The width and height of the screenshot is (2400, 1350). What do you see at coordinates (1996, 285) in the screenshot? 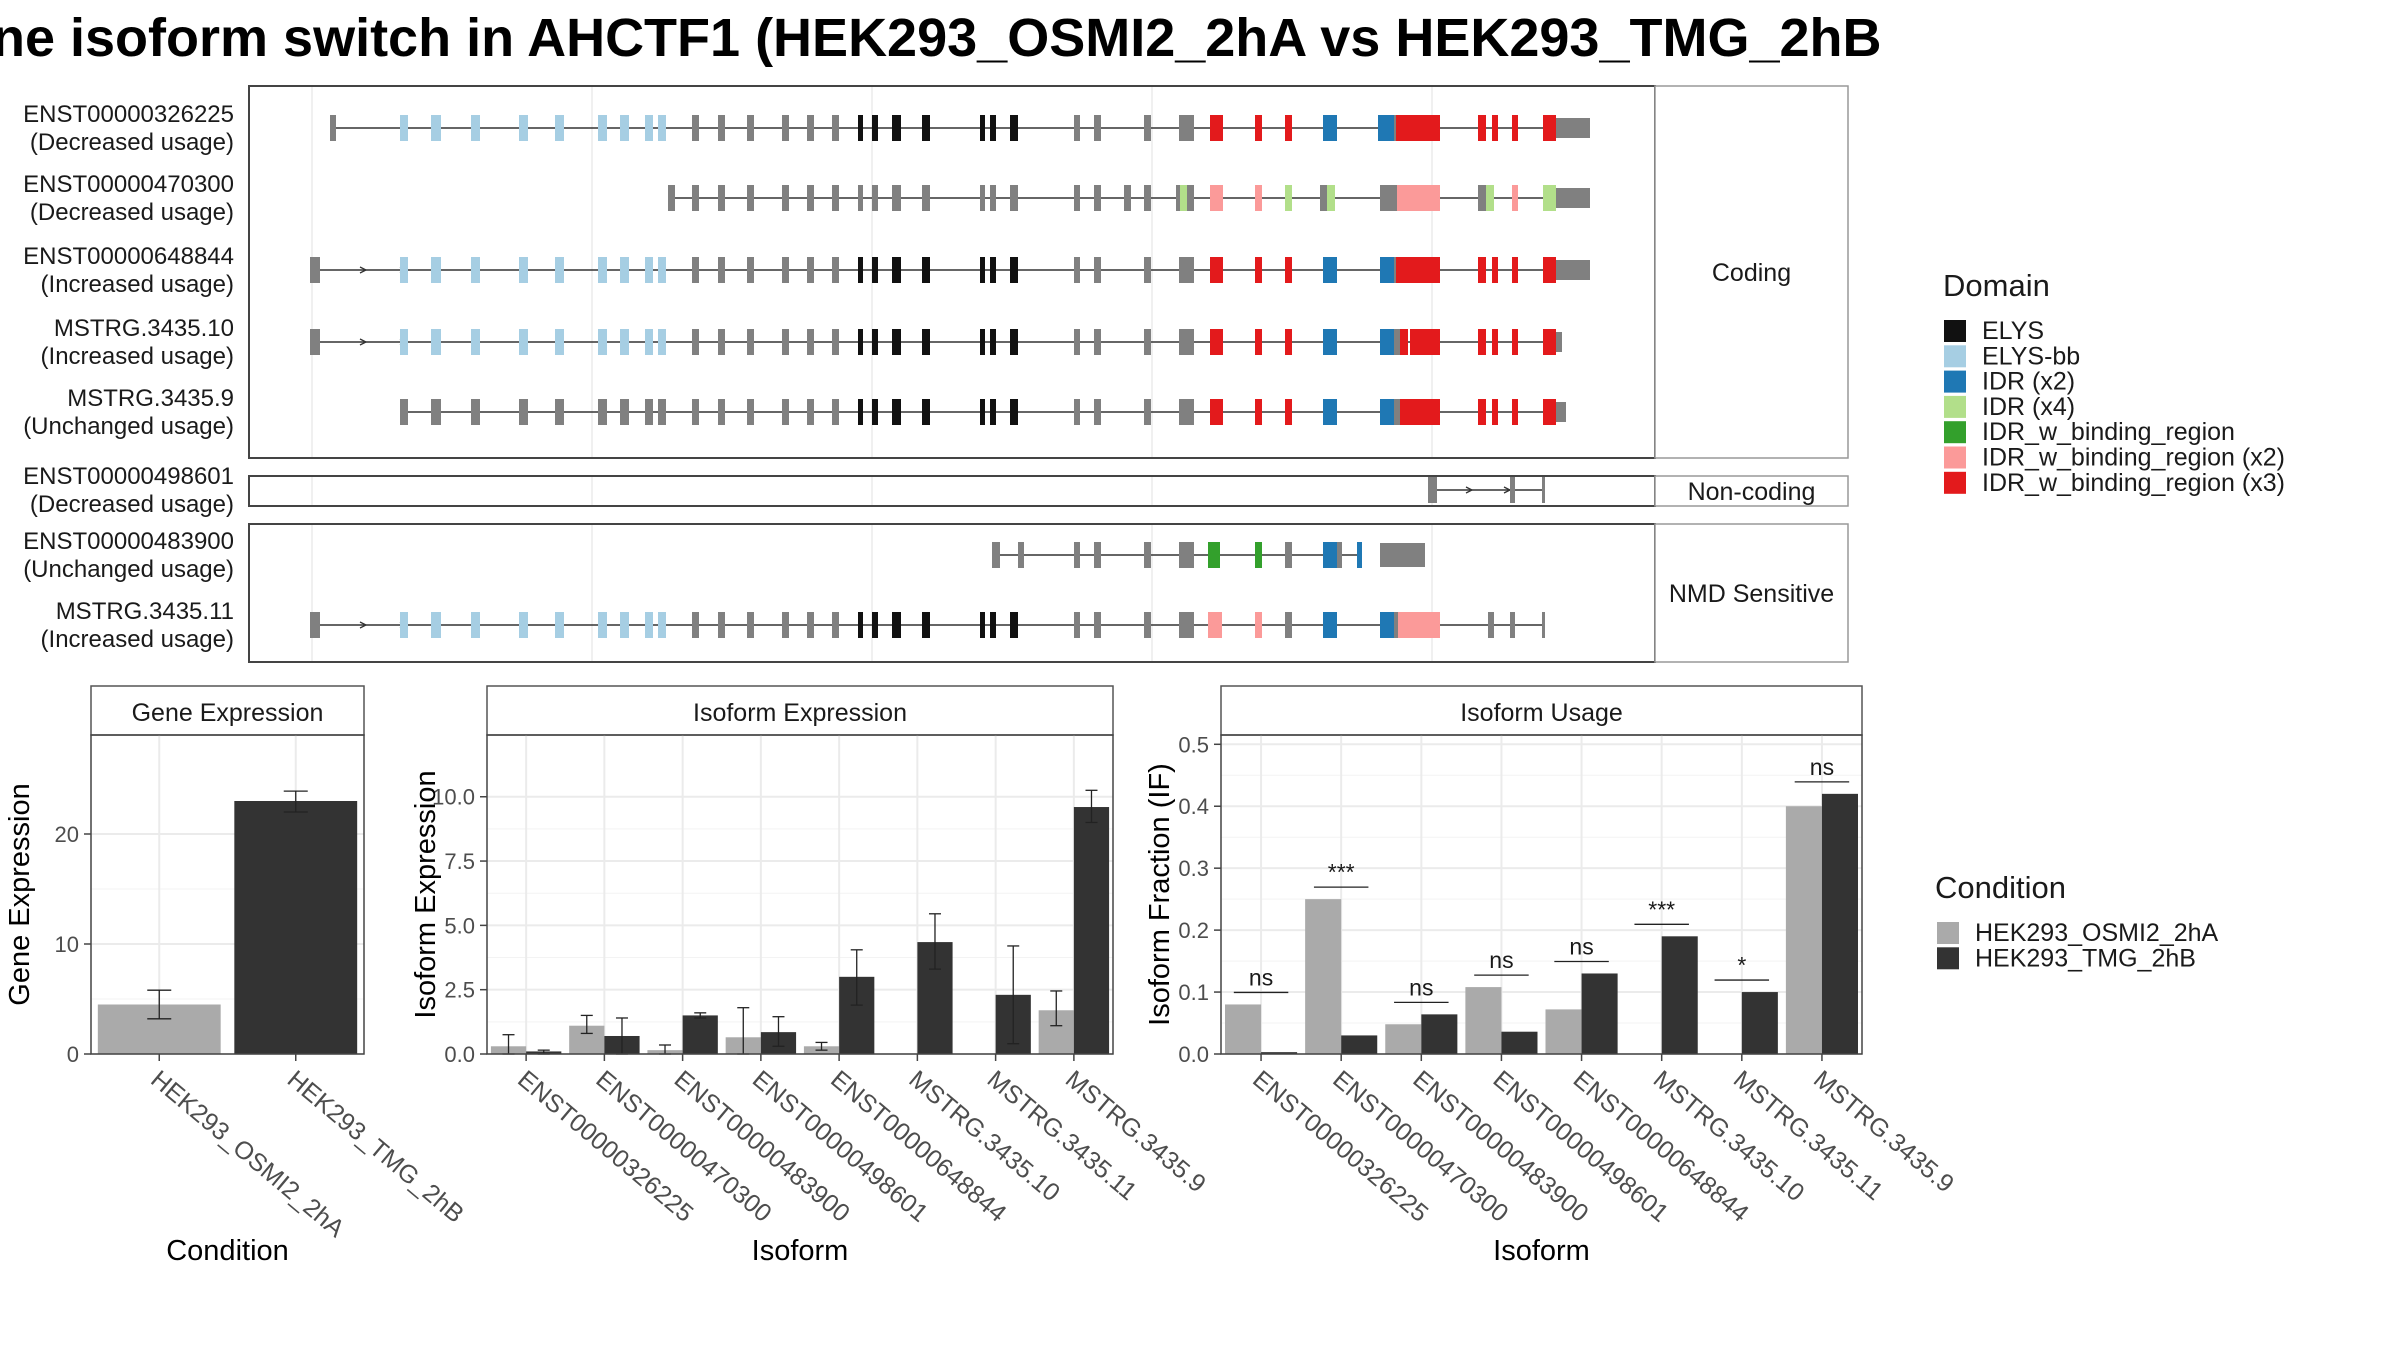
I see `domain-legend-title: Domain` at bounding box center [1996, 285].